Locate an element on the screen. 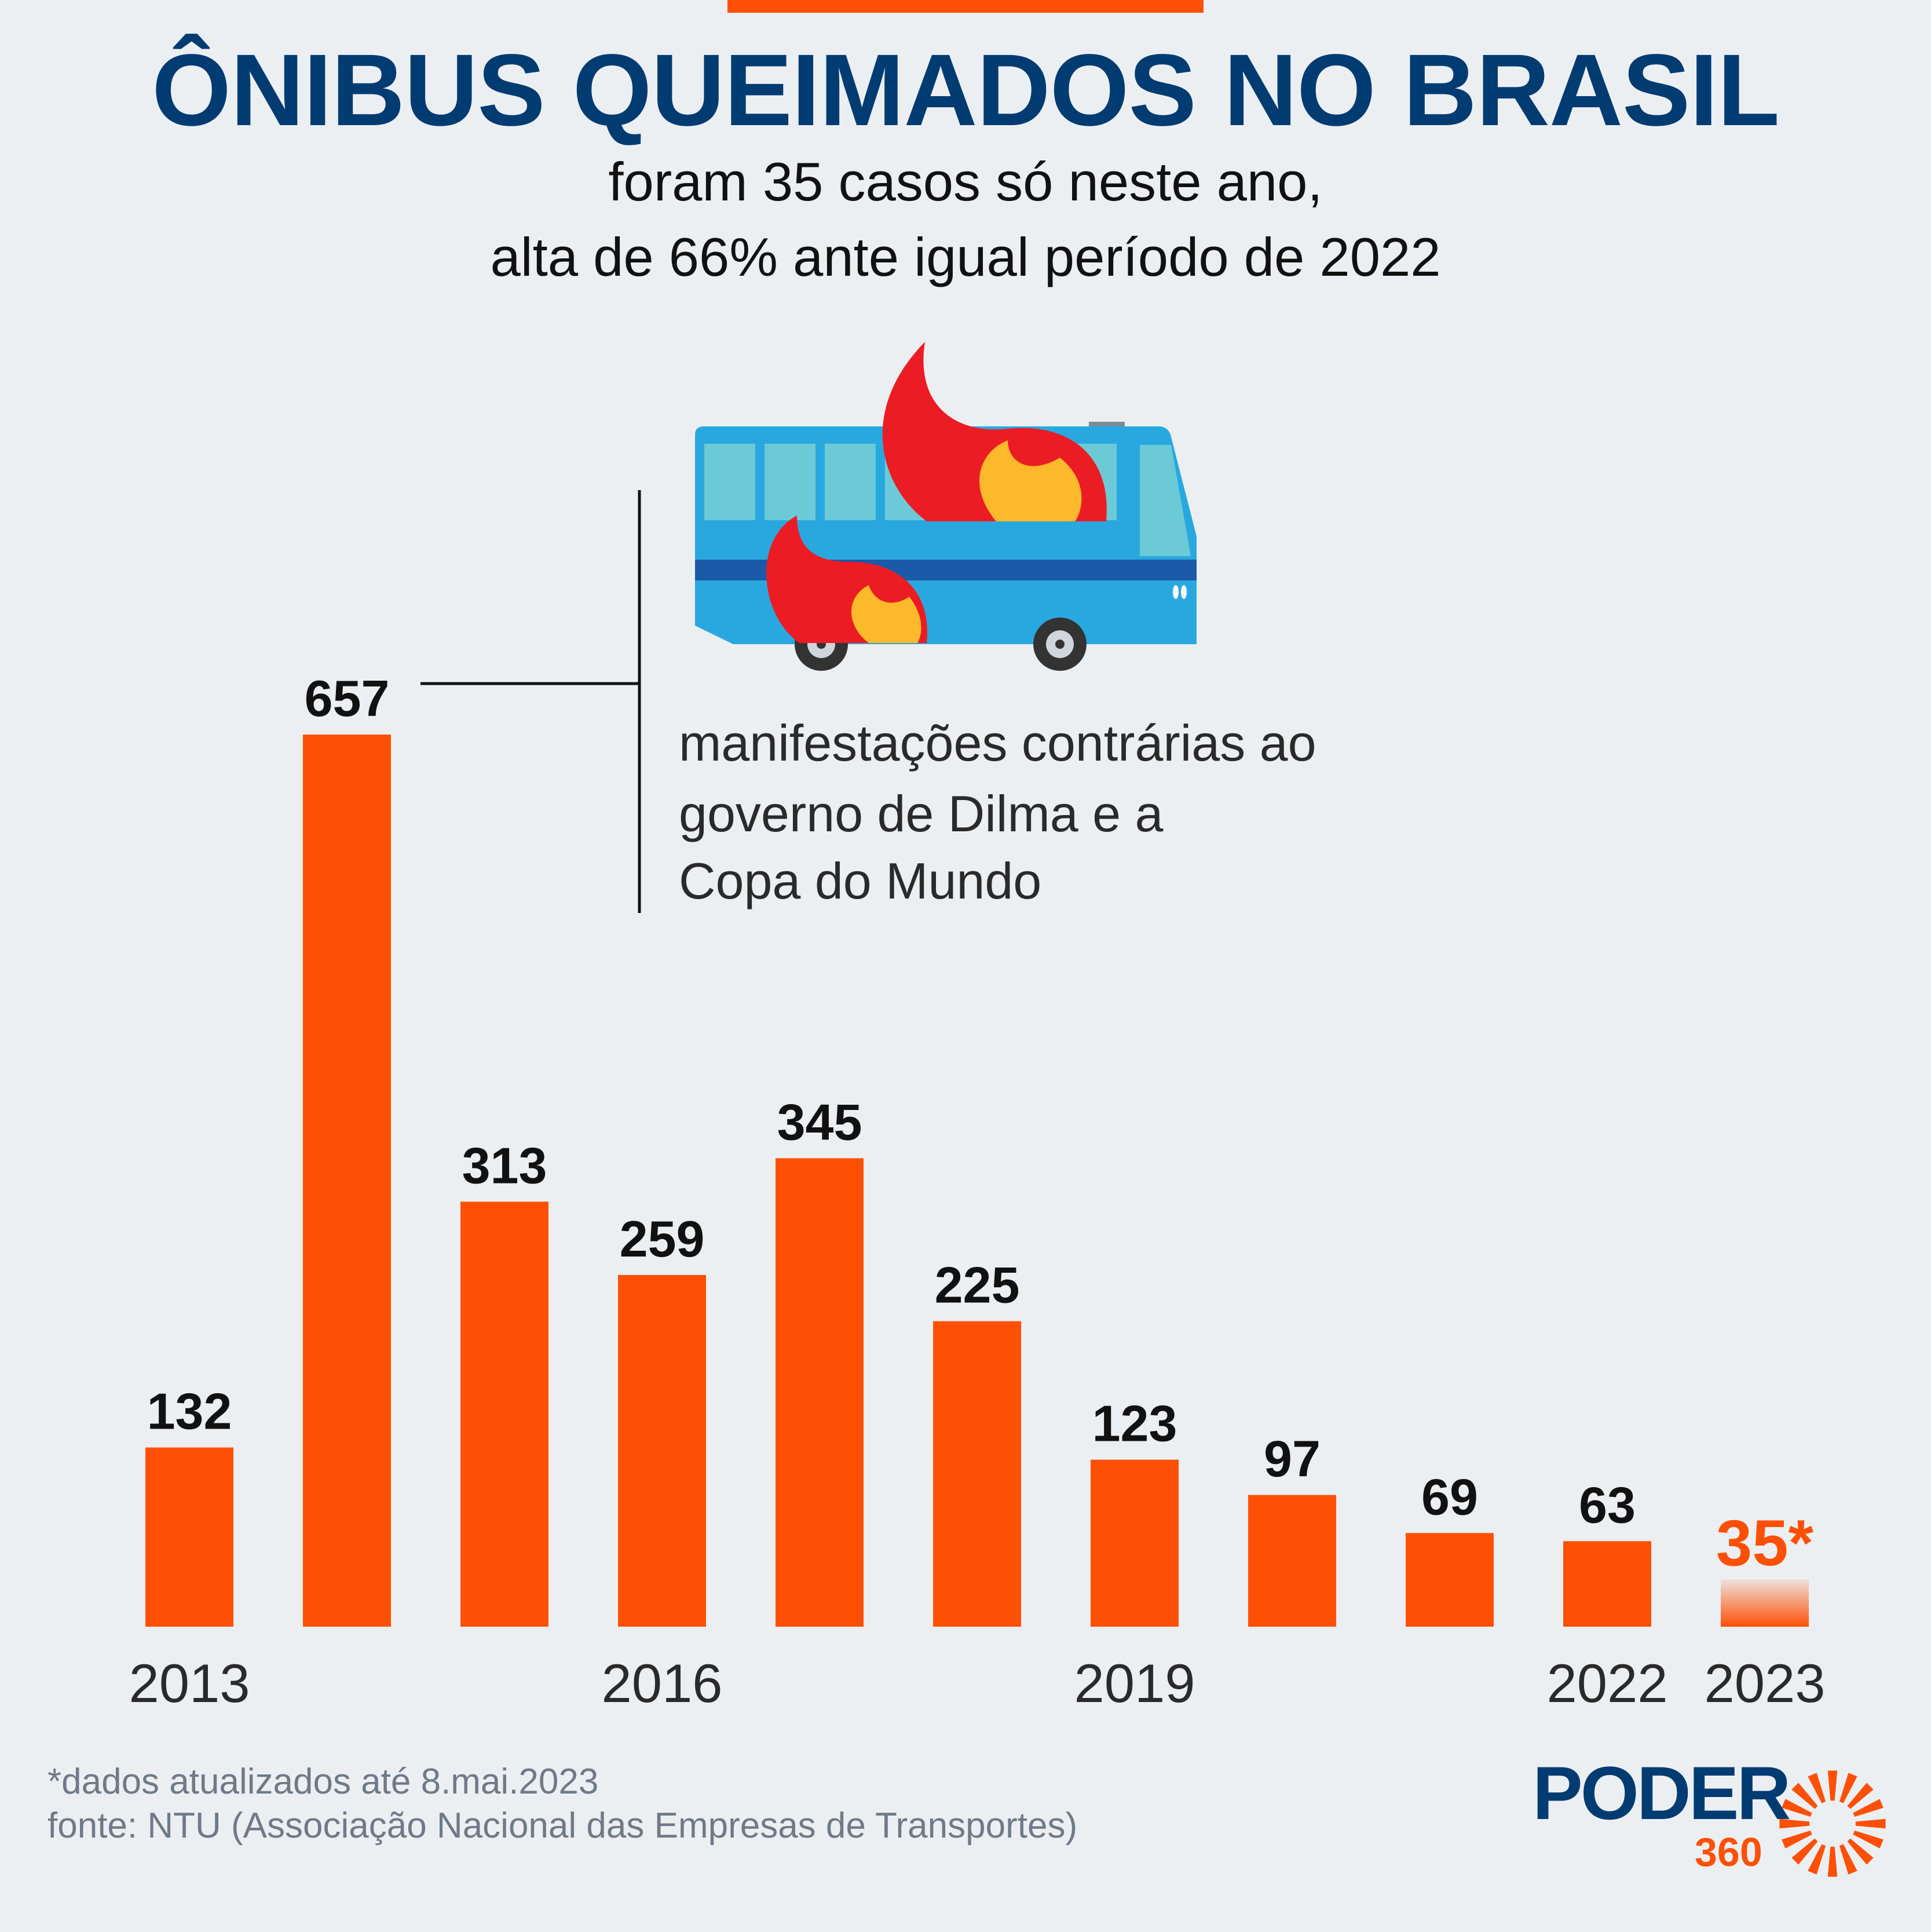  x-tick-2016: 2016 is located at coordinates (662, 1684).